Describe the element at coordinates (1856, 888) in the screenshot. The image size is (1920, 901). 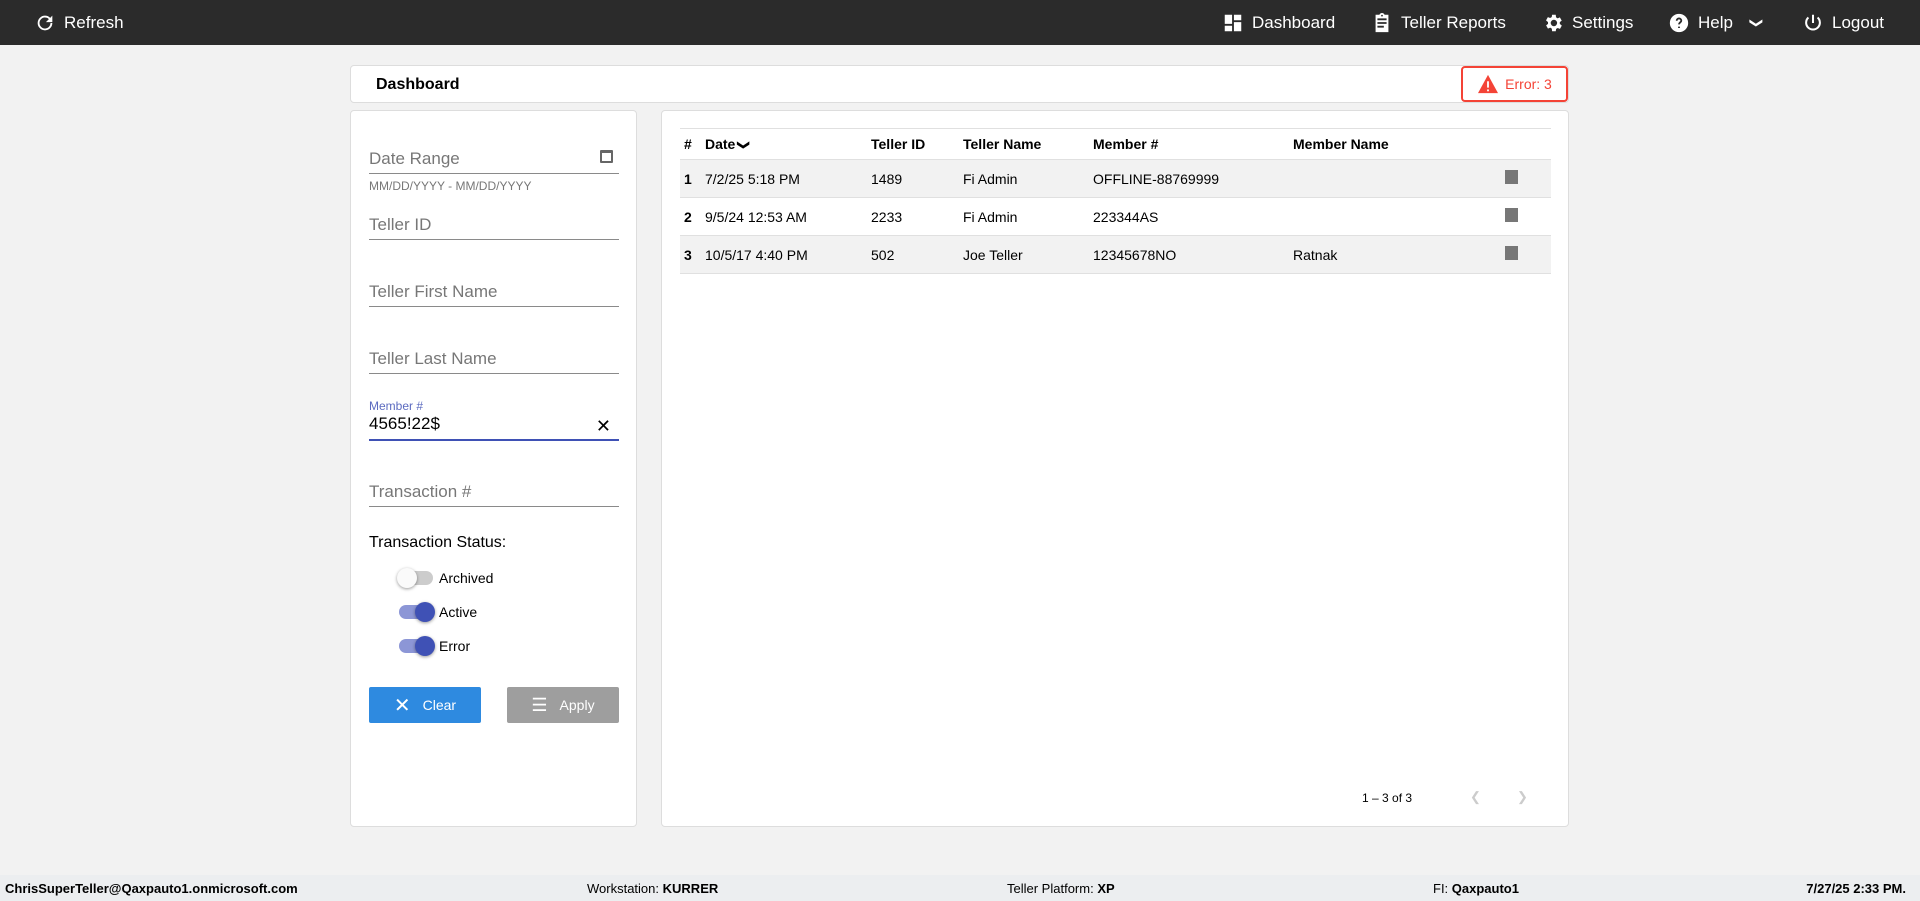
I see `footer-datetime: 7/27/25 2:33 PM.` at that location.